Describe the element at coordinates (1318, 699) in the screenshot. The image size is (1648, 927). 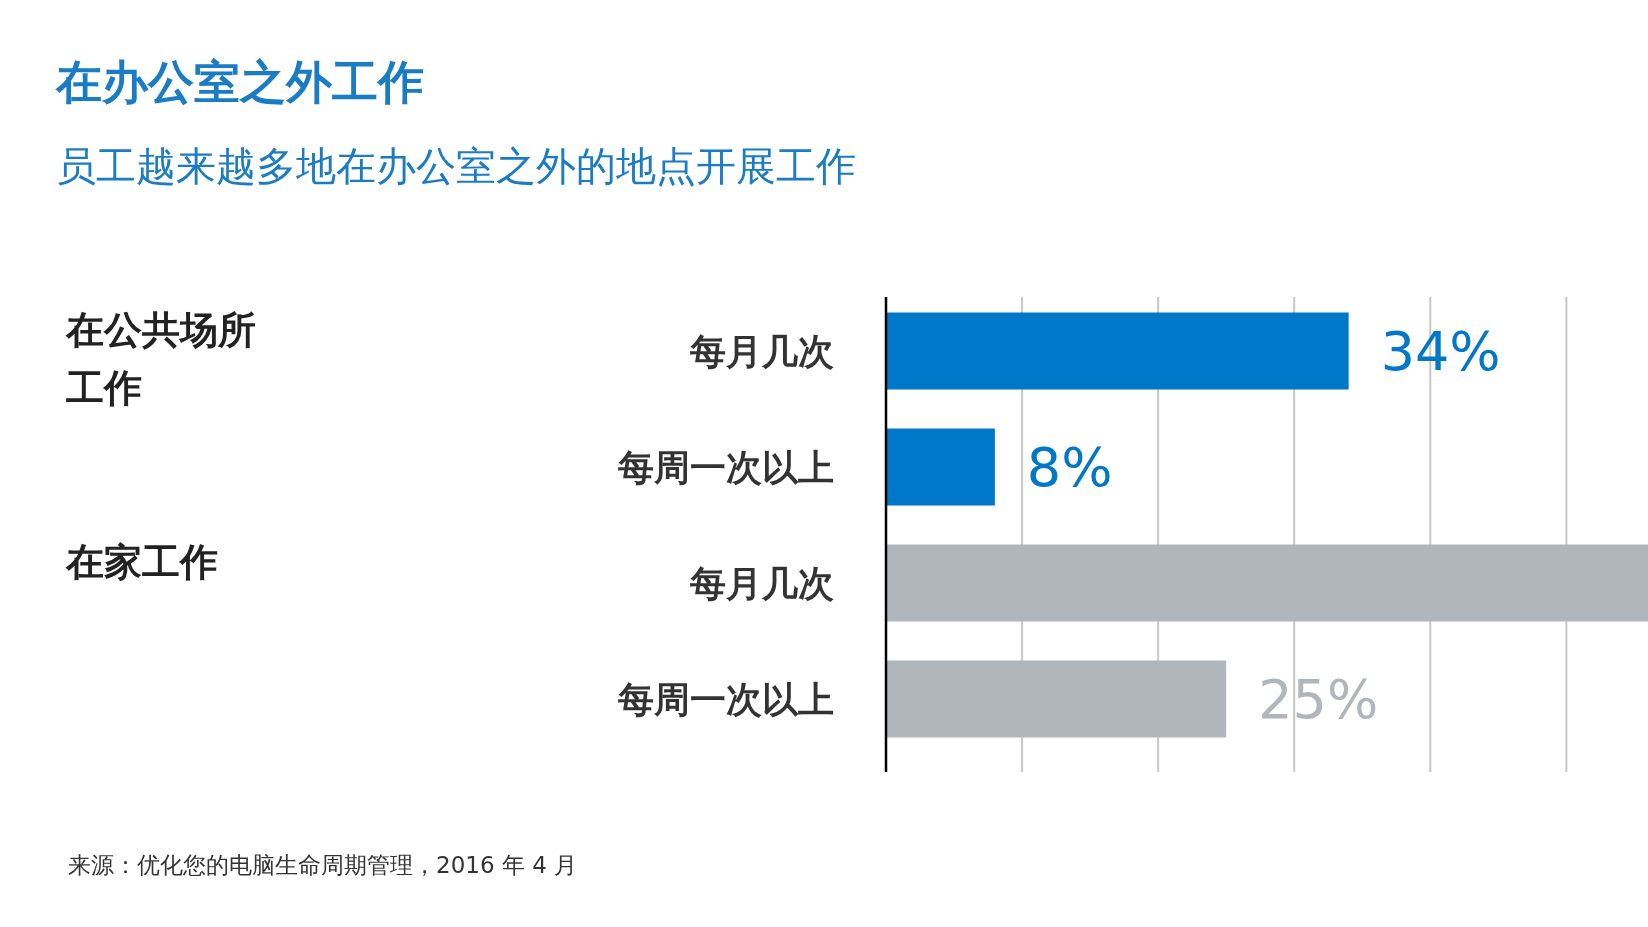
I see `data-label: 25%` at that location.